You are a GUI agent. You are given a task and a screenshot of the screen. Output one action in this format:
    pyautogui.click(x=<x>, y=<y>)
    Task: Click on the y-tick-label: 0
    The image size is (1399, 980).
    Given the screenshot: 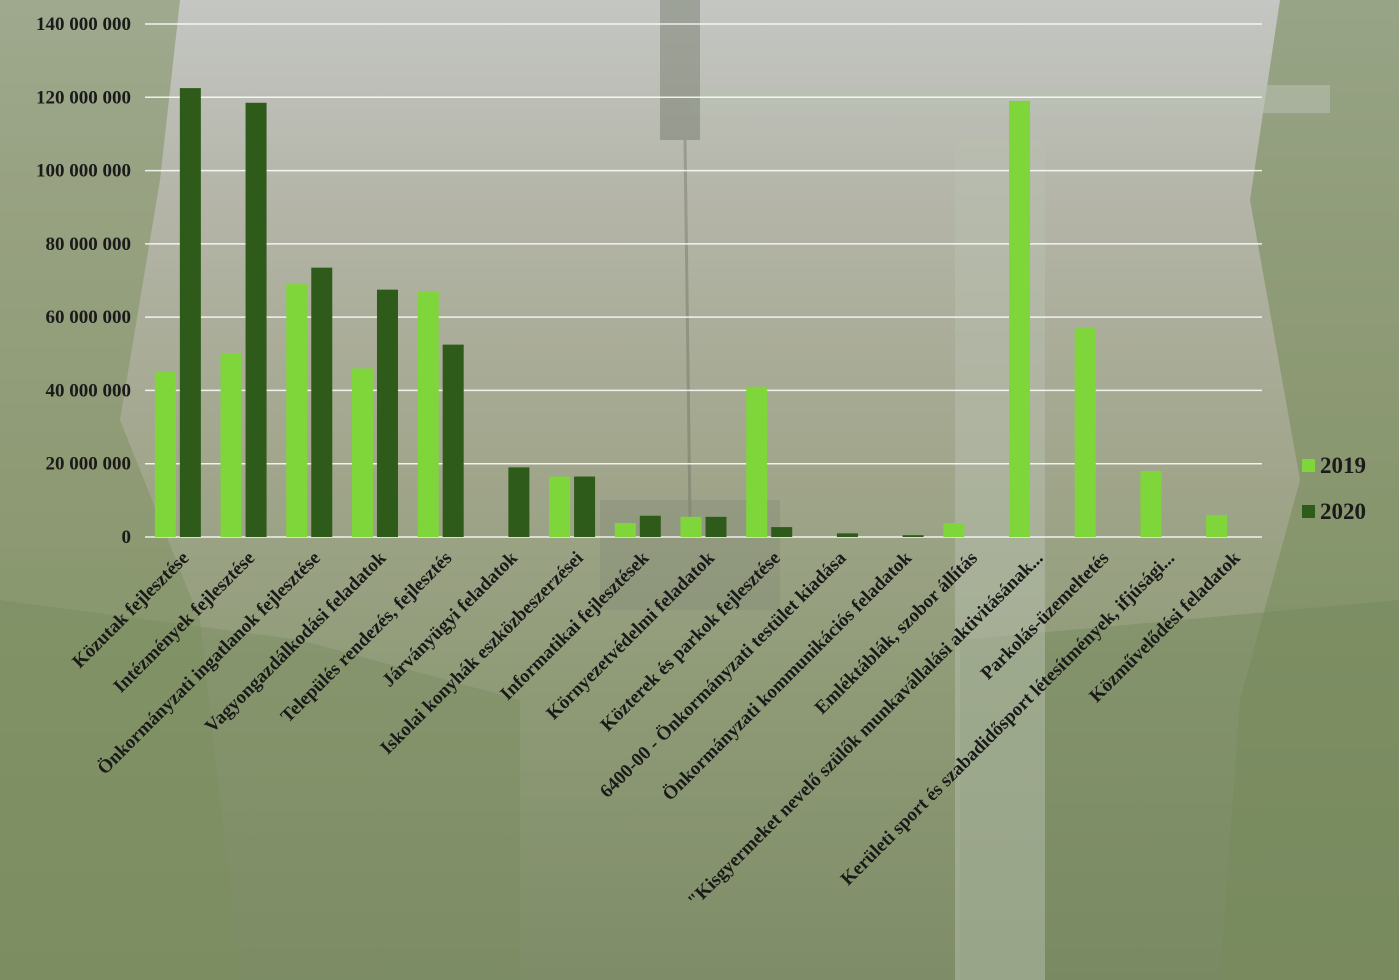 What is the action you would take?
    pyautogui.click(x=127, y=537)
    